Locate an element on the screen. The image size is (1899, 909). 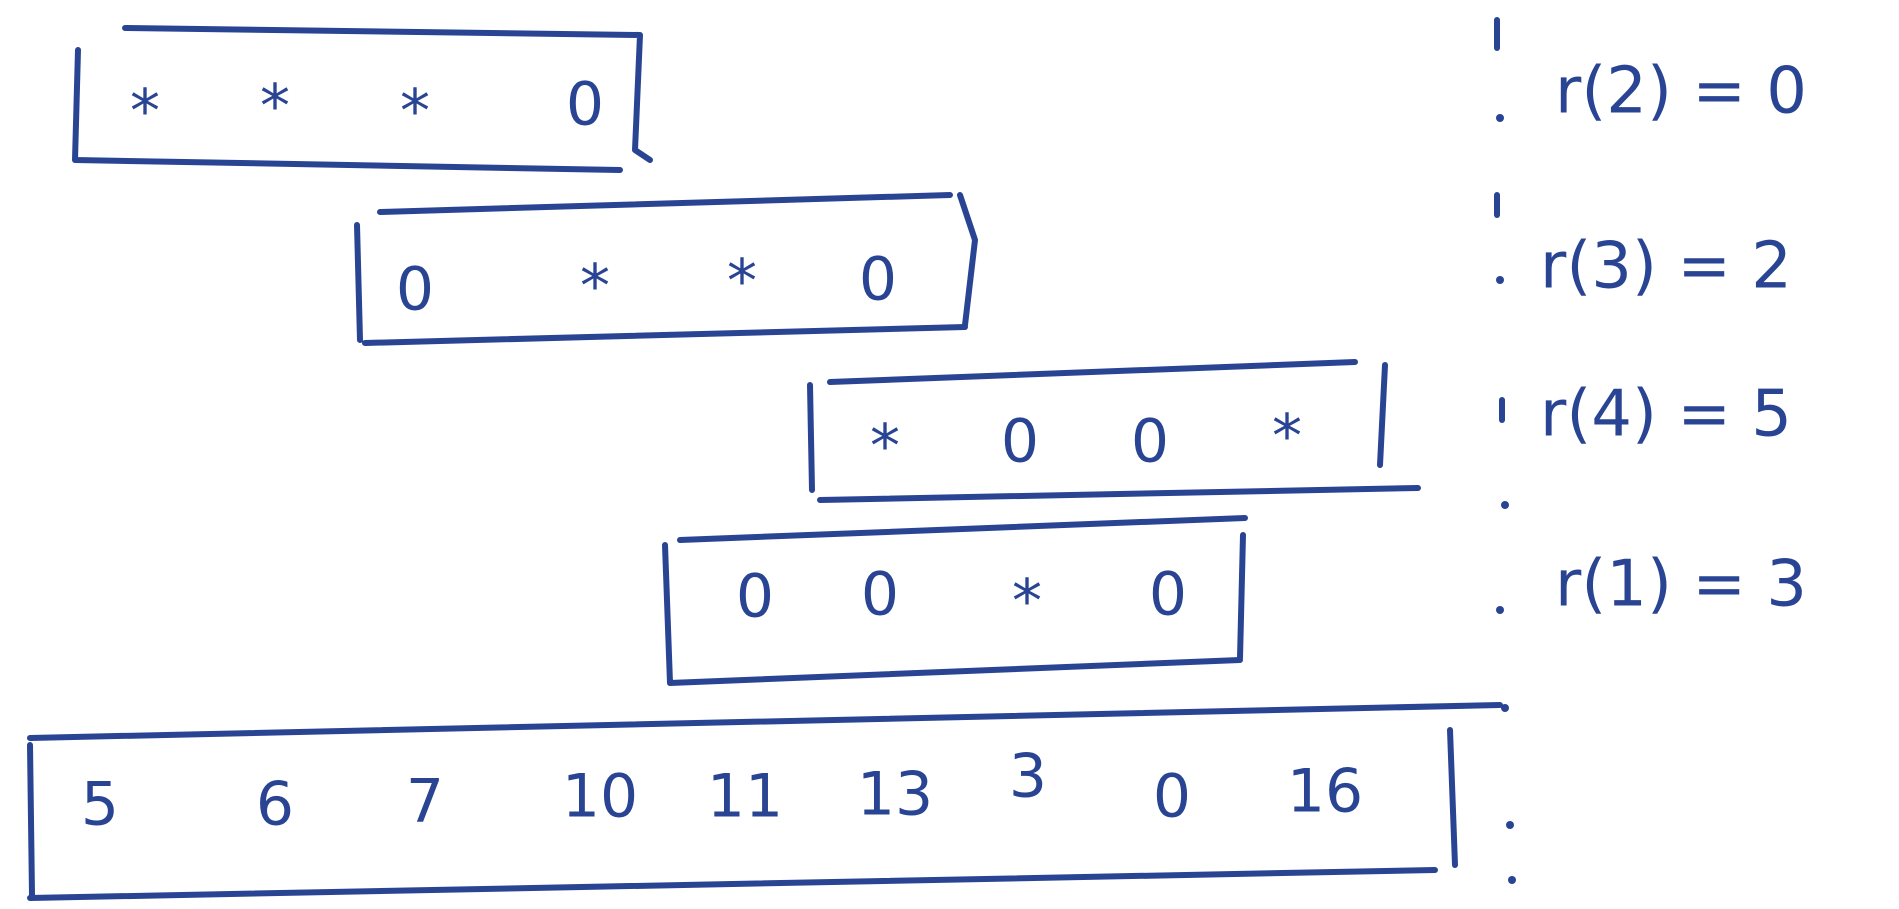
bottom-array-cell-2: 6 is located at coordinates (275, 805).